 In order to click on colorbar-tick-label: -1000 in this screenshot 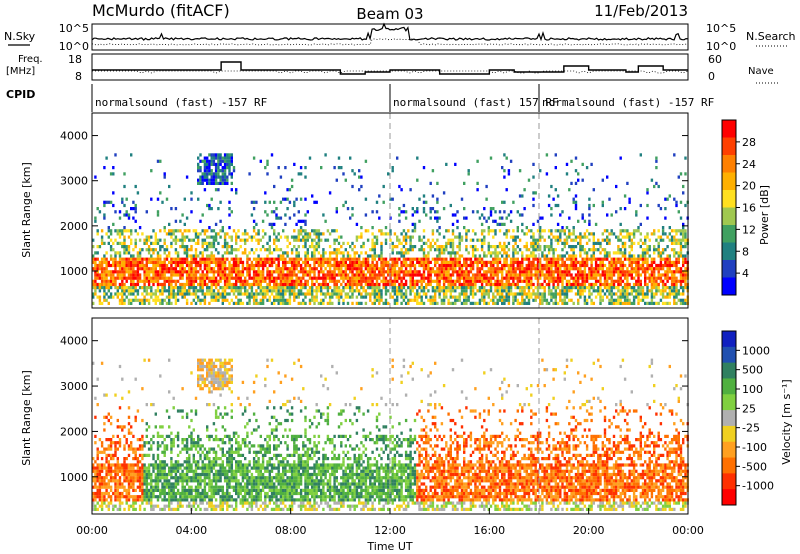, I will do `click(758, 486)`.